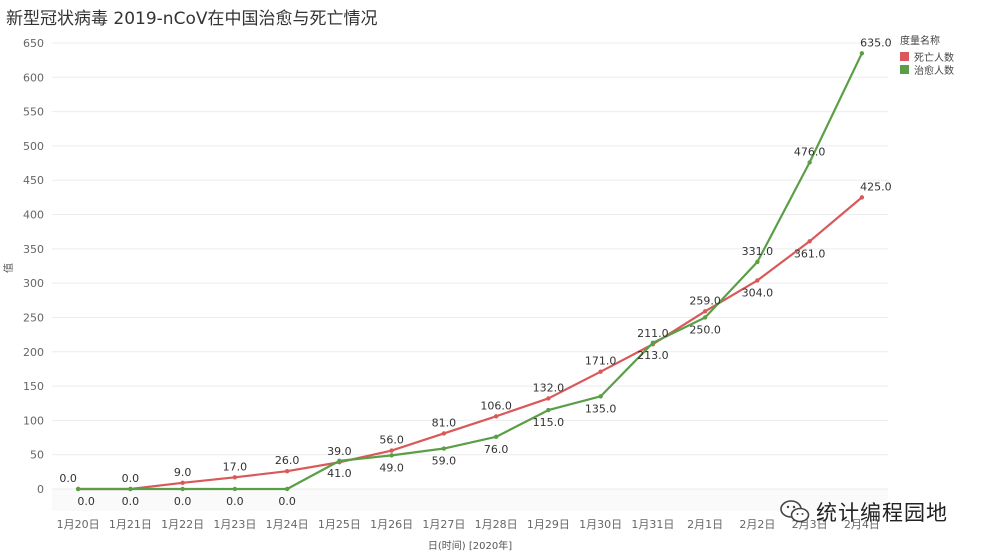 Image resolution: width=1000 pixels, height=557 pixels. What do you see at coordinates (882, 513) in the screenshot?
I see `watermark-text: 统计编程园地` at bounding box center [882, 513].